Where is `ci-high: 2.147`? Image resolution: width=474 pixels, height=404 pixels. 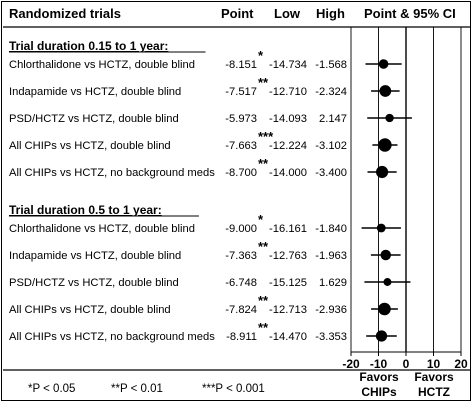
ci-high: 2.147 is located at coordinates (333, 119).